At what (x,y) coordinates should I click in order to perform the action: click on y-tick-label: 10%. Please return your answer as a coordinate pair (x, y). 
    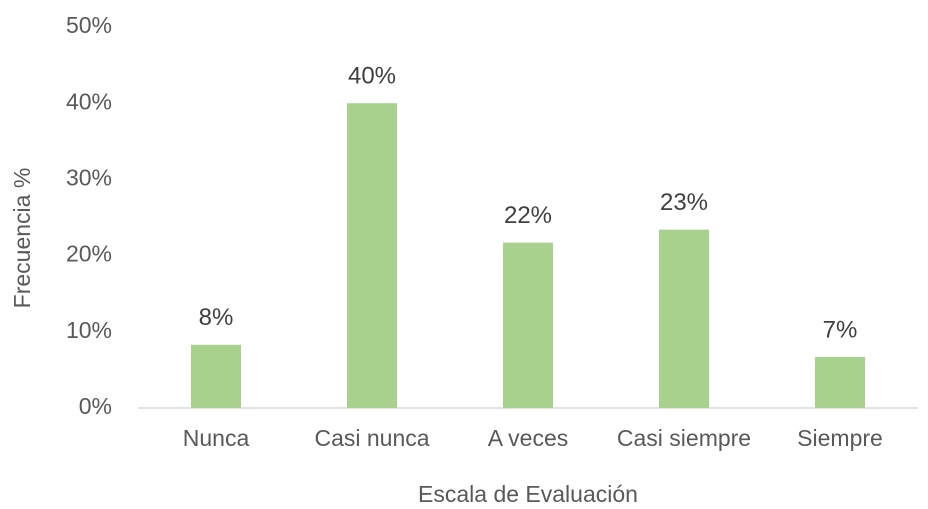
    Looking at the image, I should click on (89, 330).